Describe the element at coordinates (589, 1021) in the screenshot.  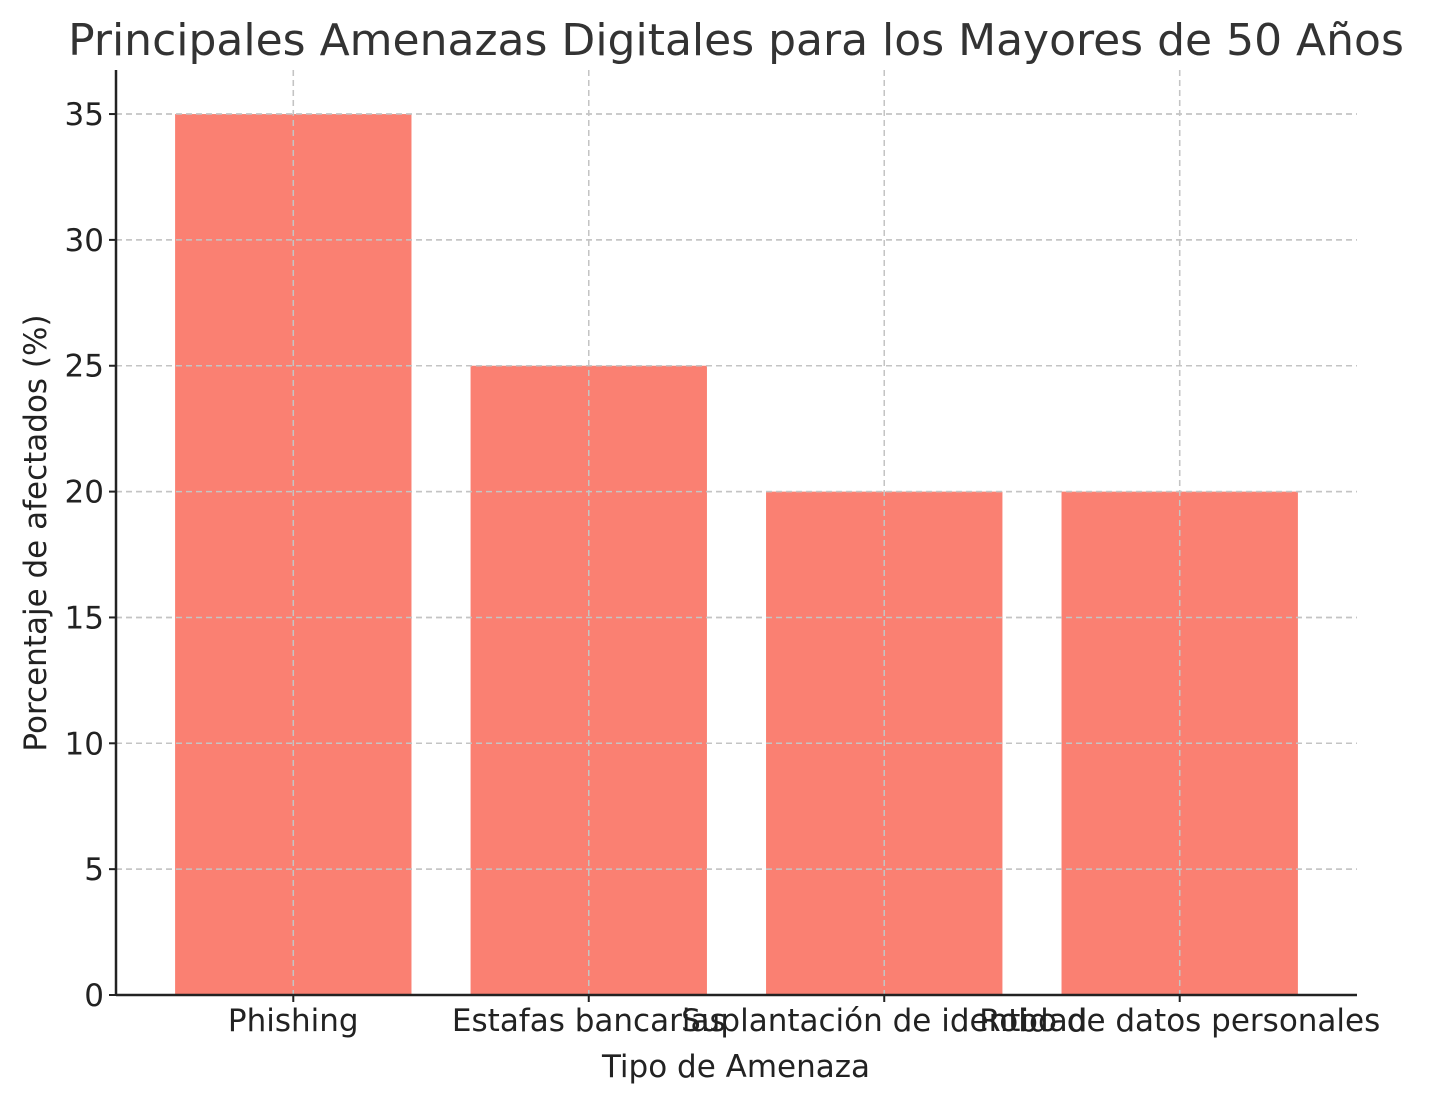
I see `x-tick-label: Estafas bancarias` at that location.